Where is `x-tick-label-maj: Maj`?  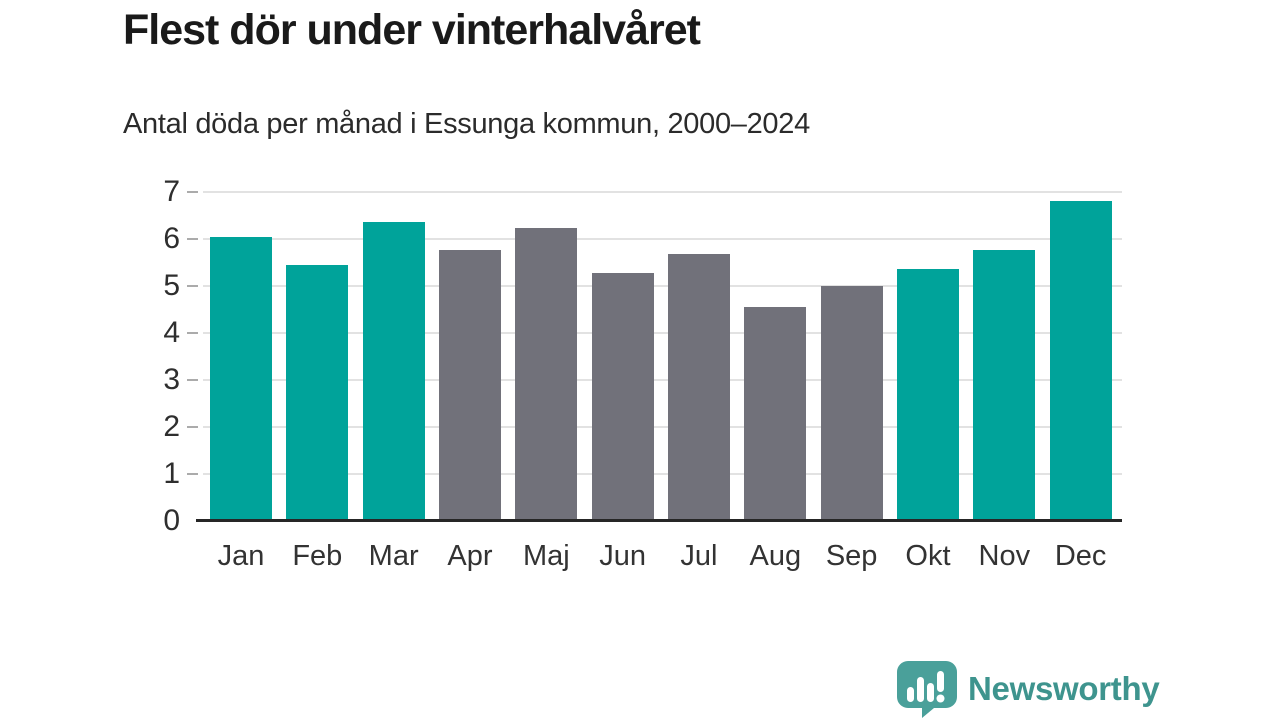
x-tick-label-maj: Maj is located at coordinates (546, 556).